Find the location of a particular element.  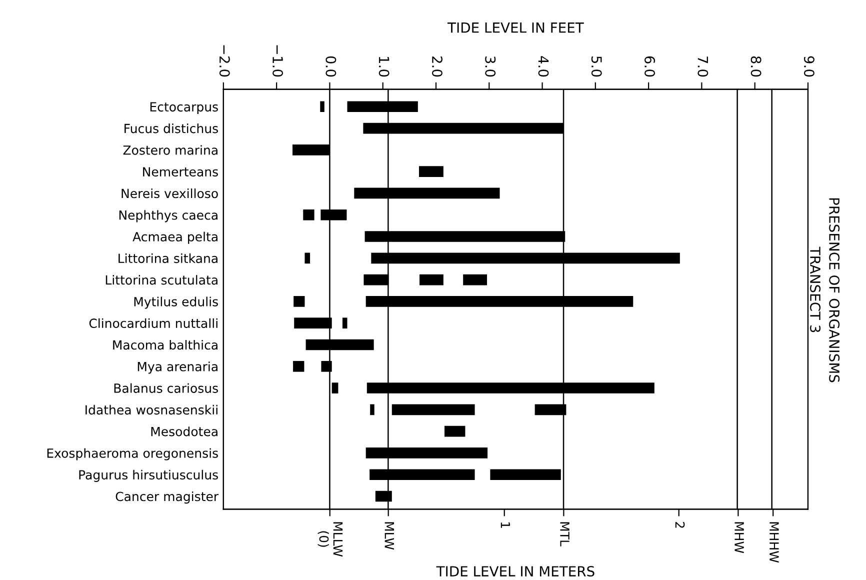

x2-tick-label: MLLW (0) is located at coordinates (330, 539).